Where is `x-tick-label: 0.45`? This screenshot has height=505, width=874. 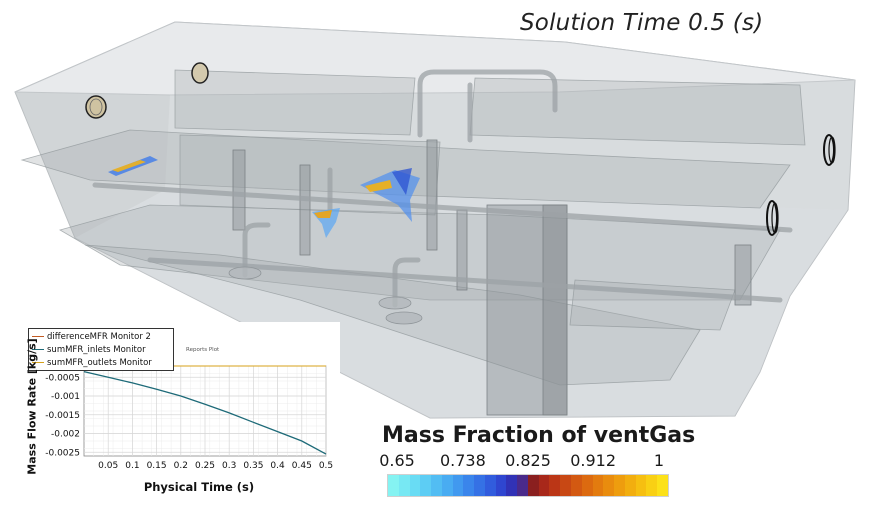 x-tick-label: 0.45 is located at coordinates (302, 466).